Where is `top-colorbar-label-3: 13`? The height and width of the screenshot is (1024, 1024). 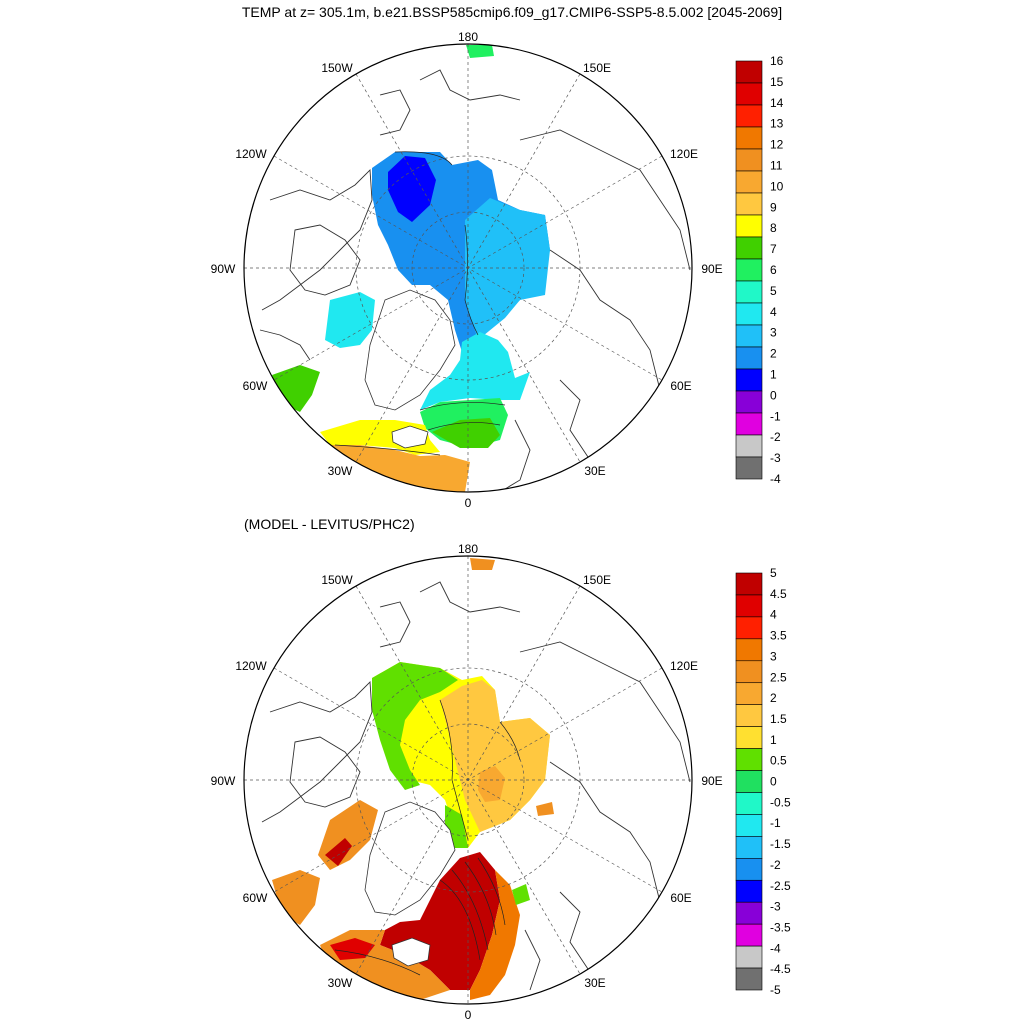 top-colorbar-label-3: 13 is located at coordinates (777, 124).